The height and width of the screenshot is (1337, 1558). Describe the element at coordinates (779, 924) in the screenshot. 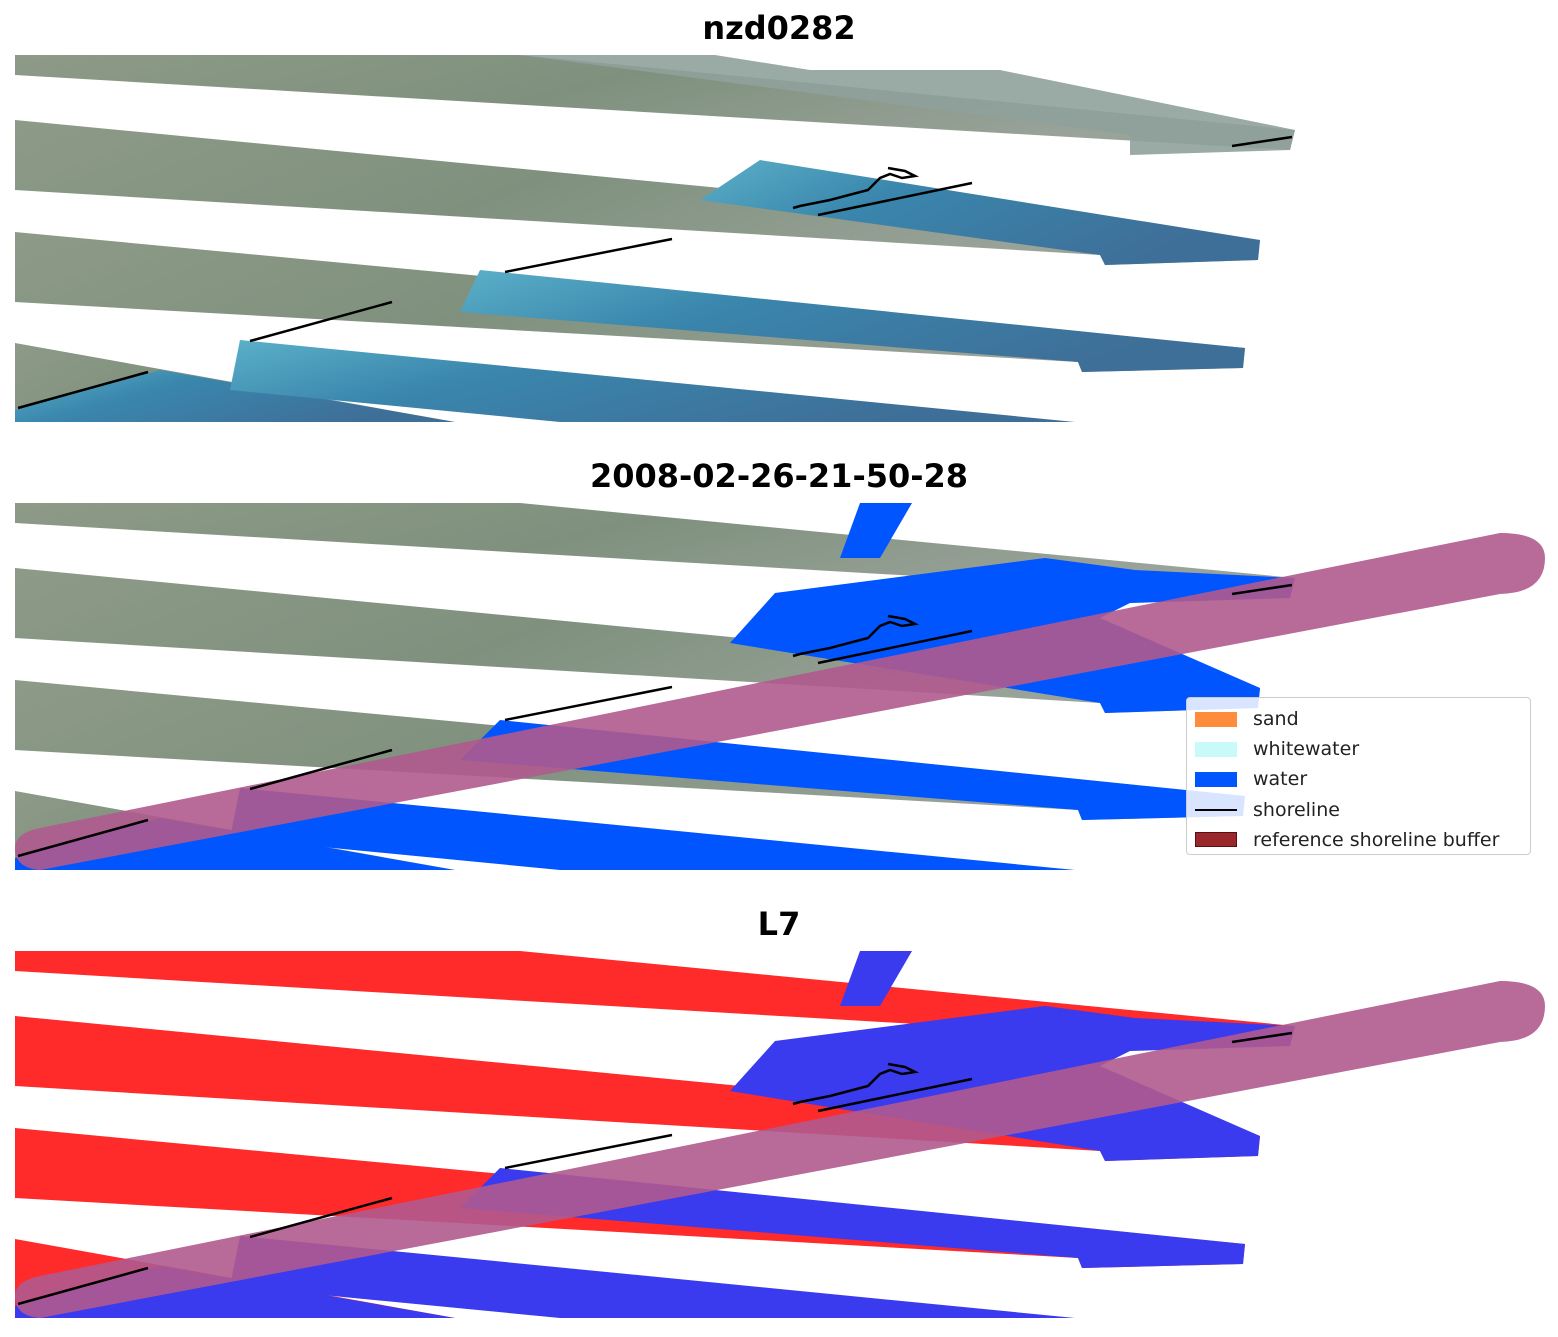

I see `panel-title-index: L7` at that location.